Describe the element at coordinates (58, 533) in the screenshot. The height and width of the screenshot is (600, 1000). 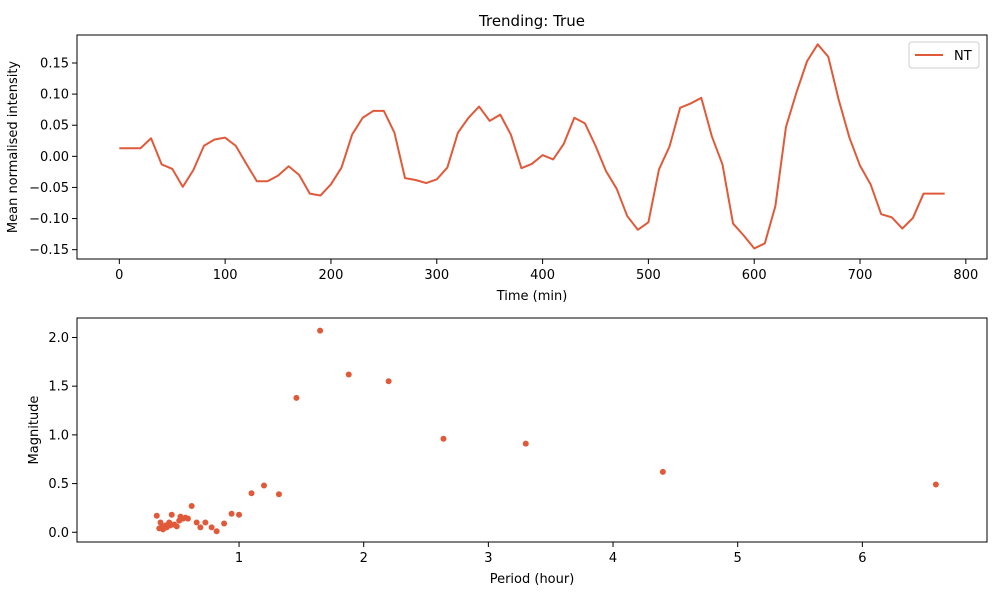
I see `y-tick-label: 0.0` at that location.